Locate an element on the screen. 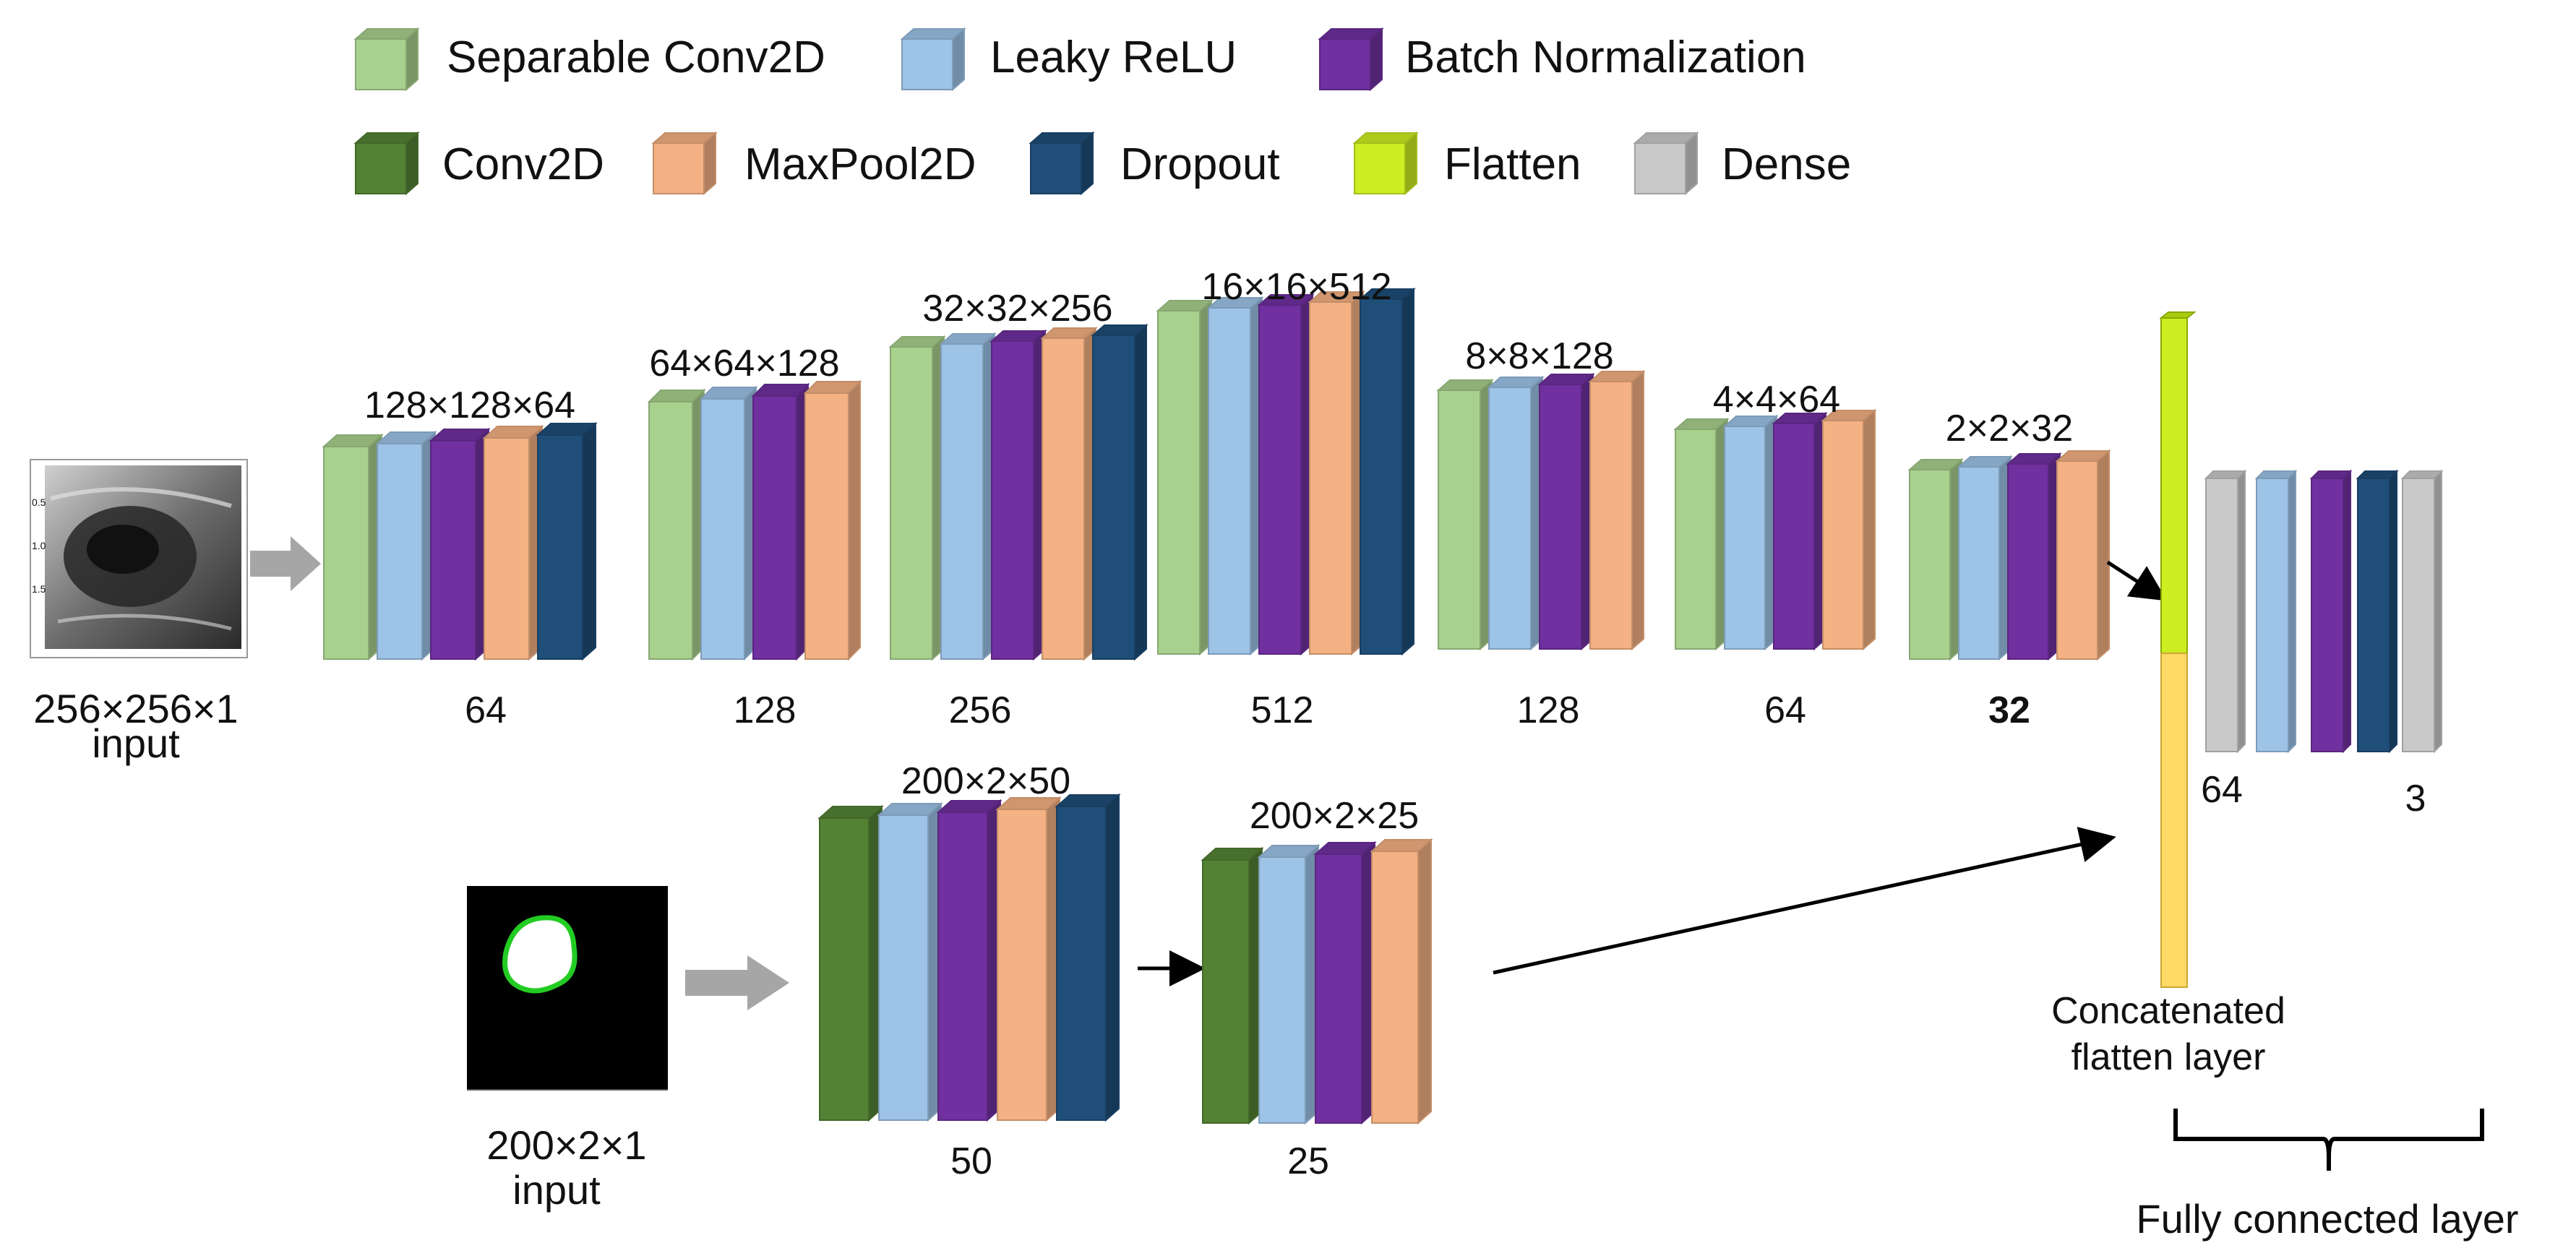  conv1d-block-2-shape: 200×2×25 is located at coordinates (1335, 816).